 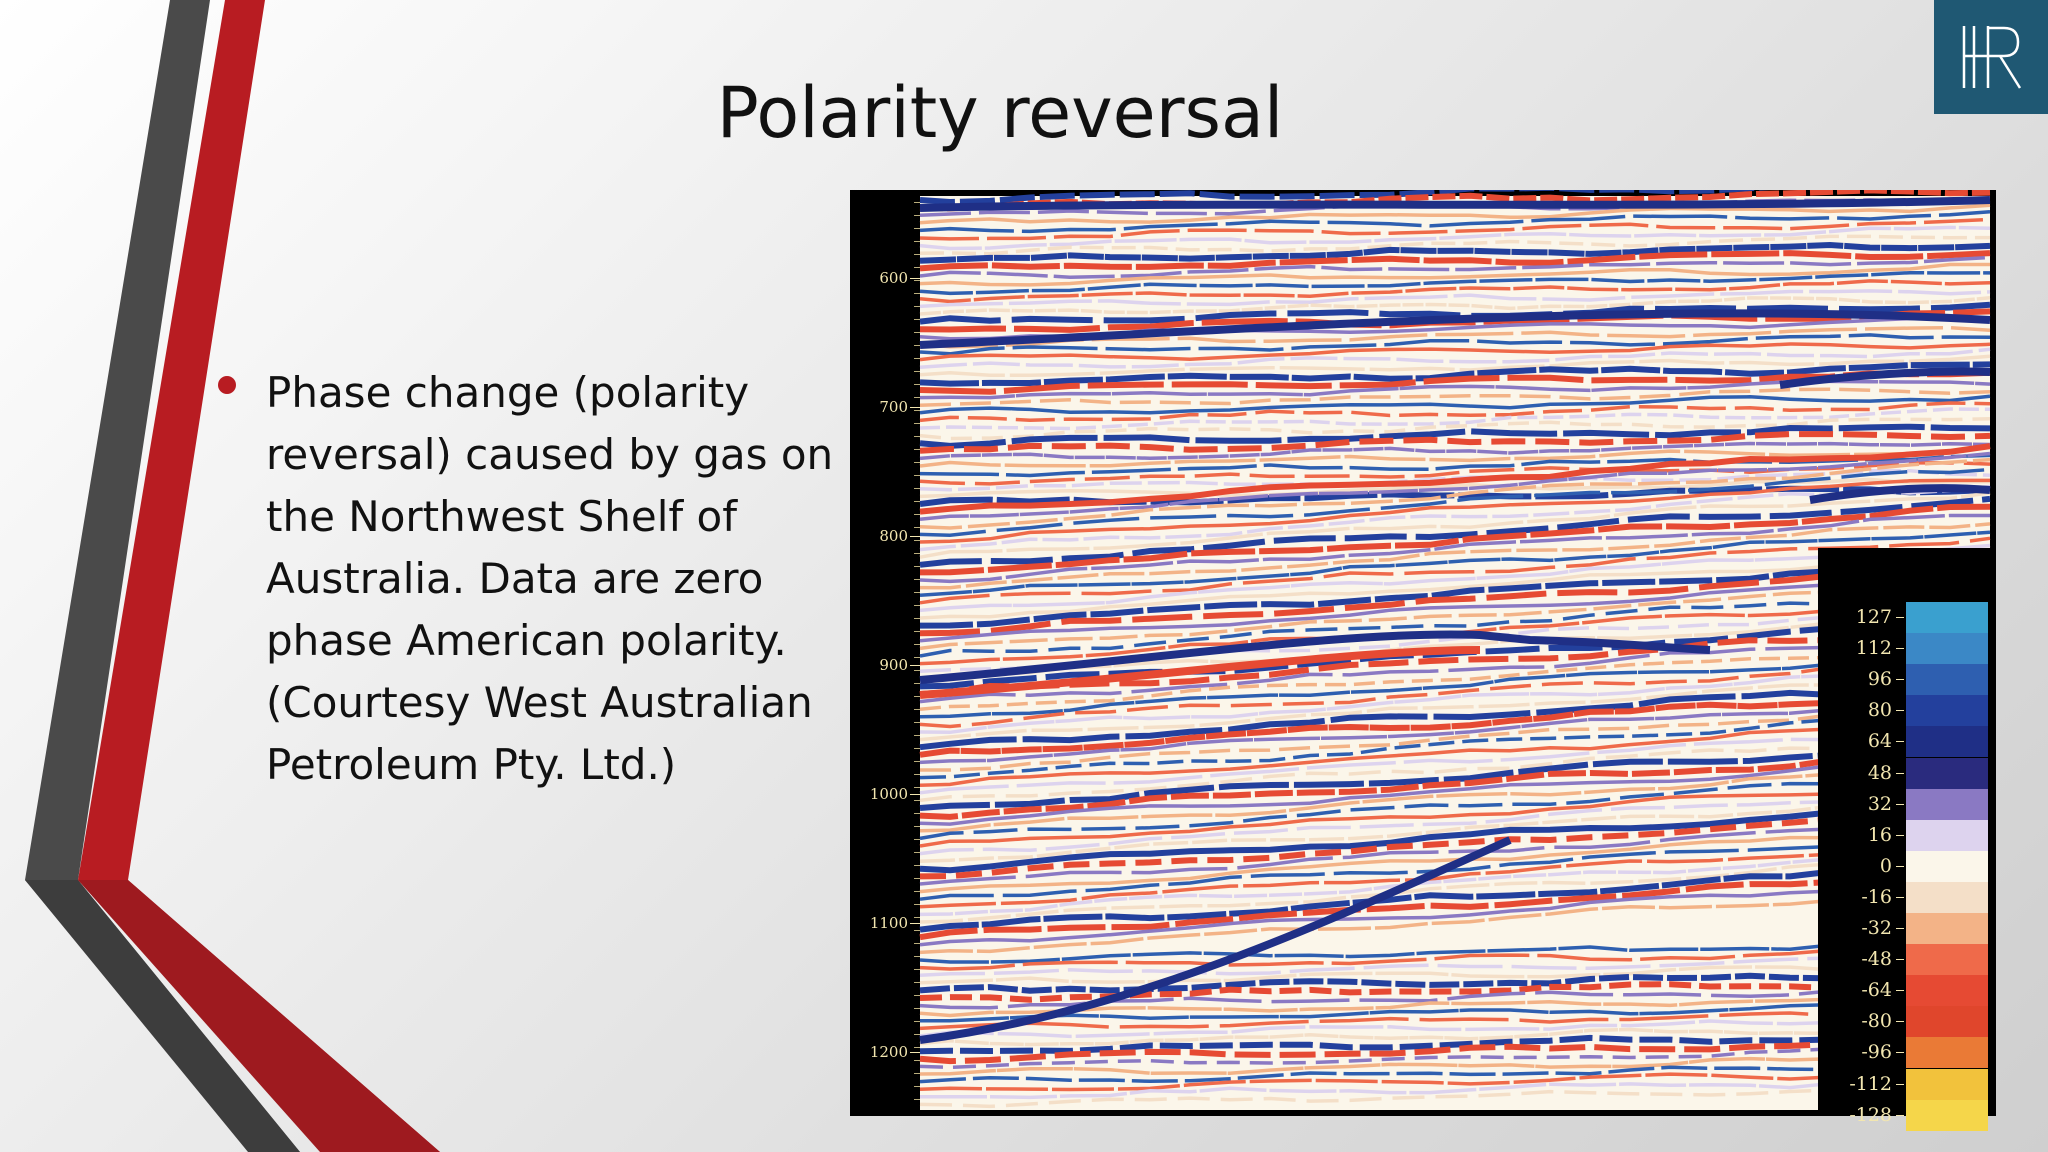 What do you see at coordinates (1905, 1084) in the screenshot?
I see `color-scale-row: -112` at bounding box center [1905, 1084].